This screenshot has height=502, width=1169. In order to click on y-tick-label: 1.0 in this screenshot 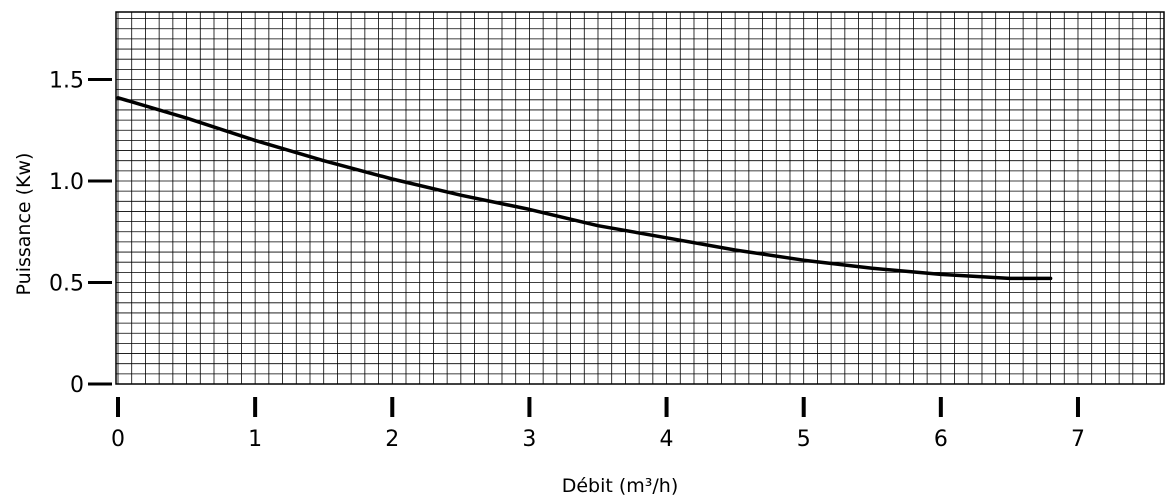, I will do `click(66, 182)`.